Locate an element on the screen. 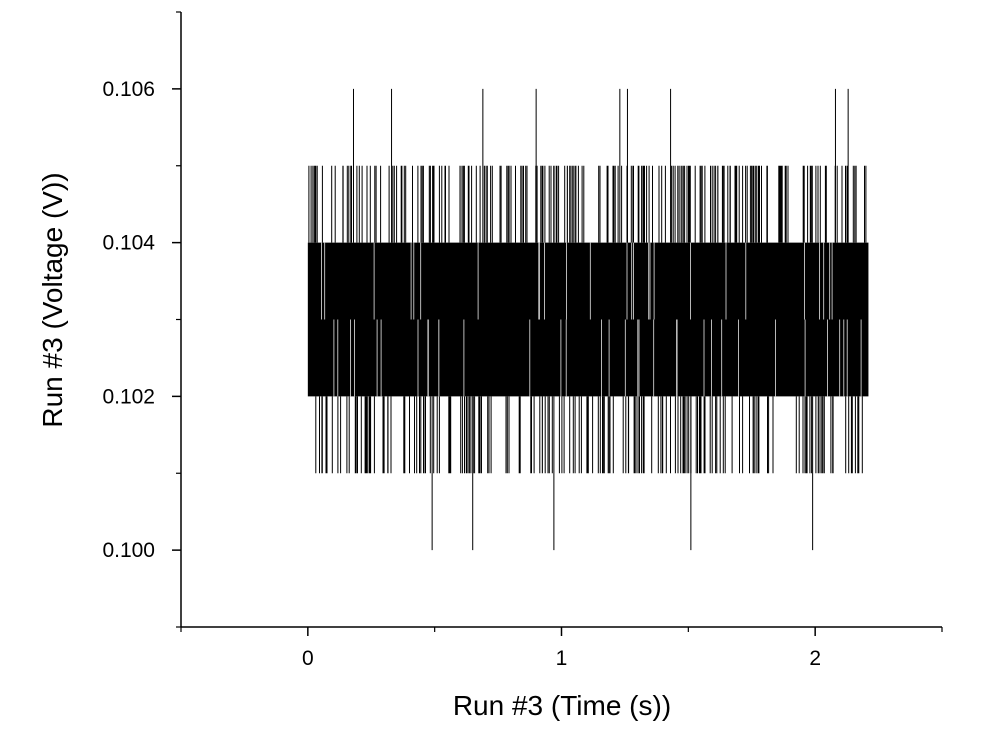 This screenshot has height=735, width=987. y-tick-label: 0.100 is located at coordinates (128, 550).